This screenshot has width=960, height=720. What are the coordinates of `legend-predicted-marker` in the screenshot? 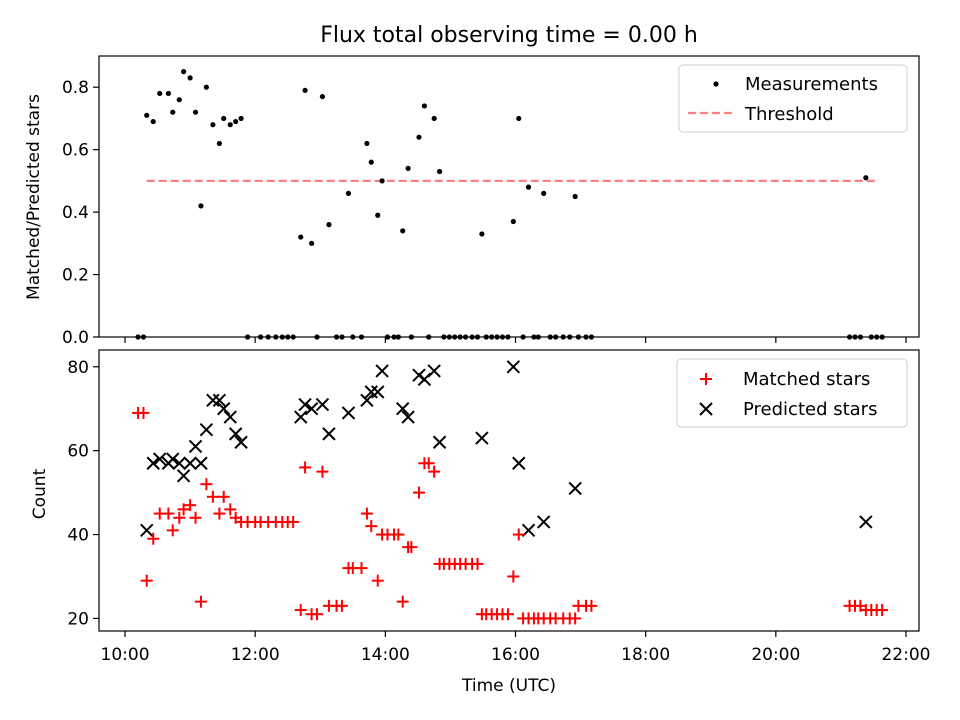 It's located at (706, 409).